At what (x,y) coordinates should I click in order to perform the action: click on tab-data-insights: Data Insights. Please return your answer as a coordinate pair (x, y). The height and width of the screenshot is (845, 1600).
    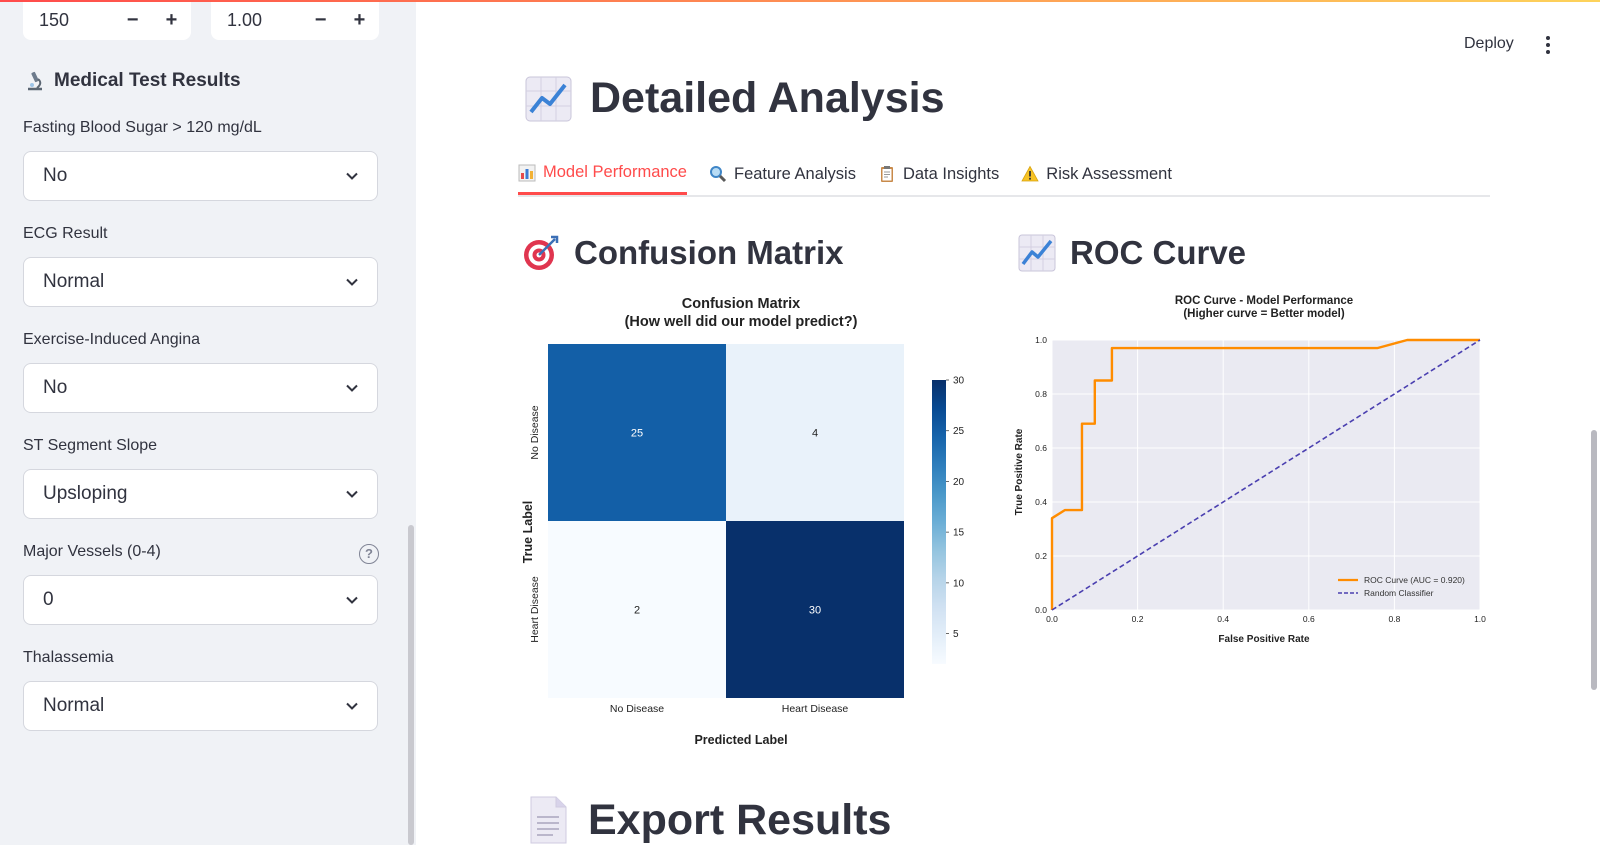
    Looking at the image, I should click on (938, 175).